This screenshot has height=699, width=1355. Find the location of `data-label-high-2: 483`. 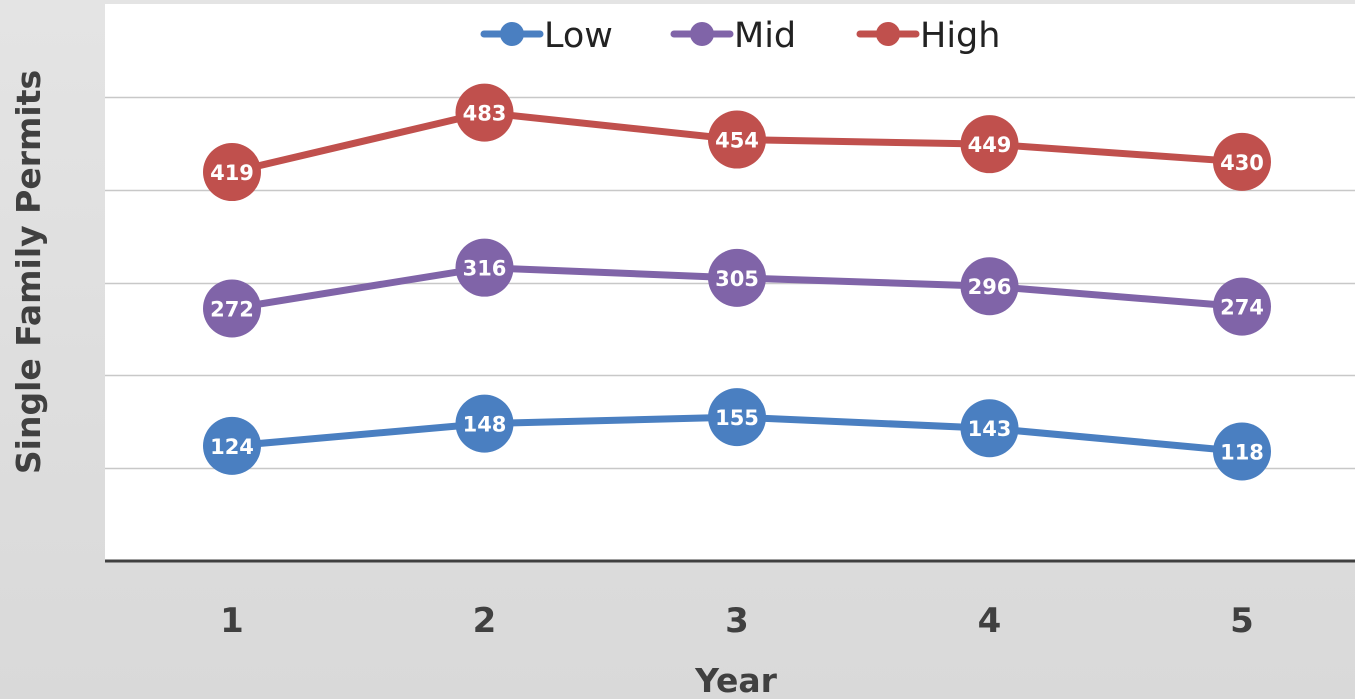

data-label-high-2: 483 is located at coordinates (485, 114).